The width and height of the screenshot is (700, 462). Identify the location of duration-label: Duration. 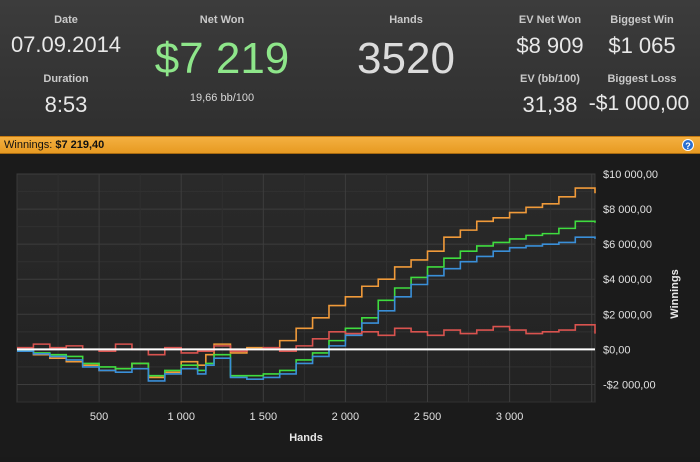
(66, 79).